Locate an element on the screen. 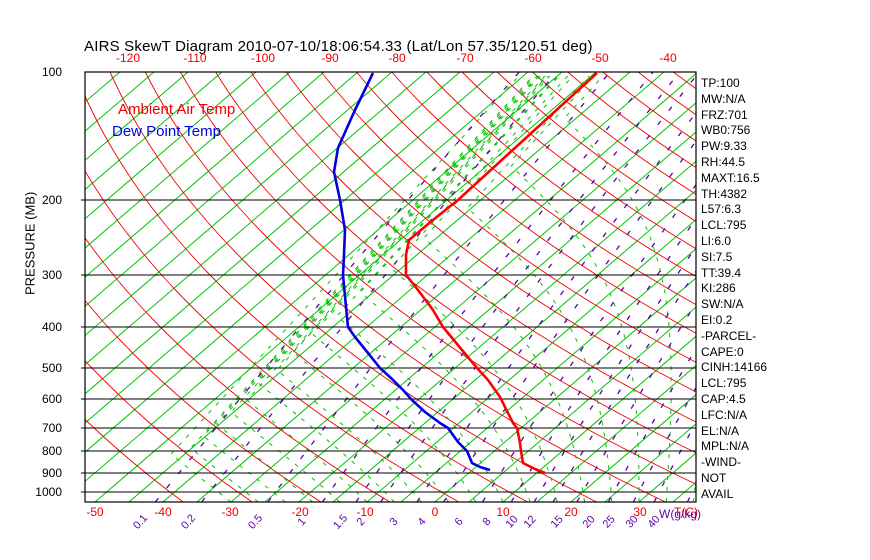 The width and height of the screenshot is (870, 560). stats-line: CINH:14166 is located at coordinates (734, 367).